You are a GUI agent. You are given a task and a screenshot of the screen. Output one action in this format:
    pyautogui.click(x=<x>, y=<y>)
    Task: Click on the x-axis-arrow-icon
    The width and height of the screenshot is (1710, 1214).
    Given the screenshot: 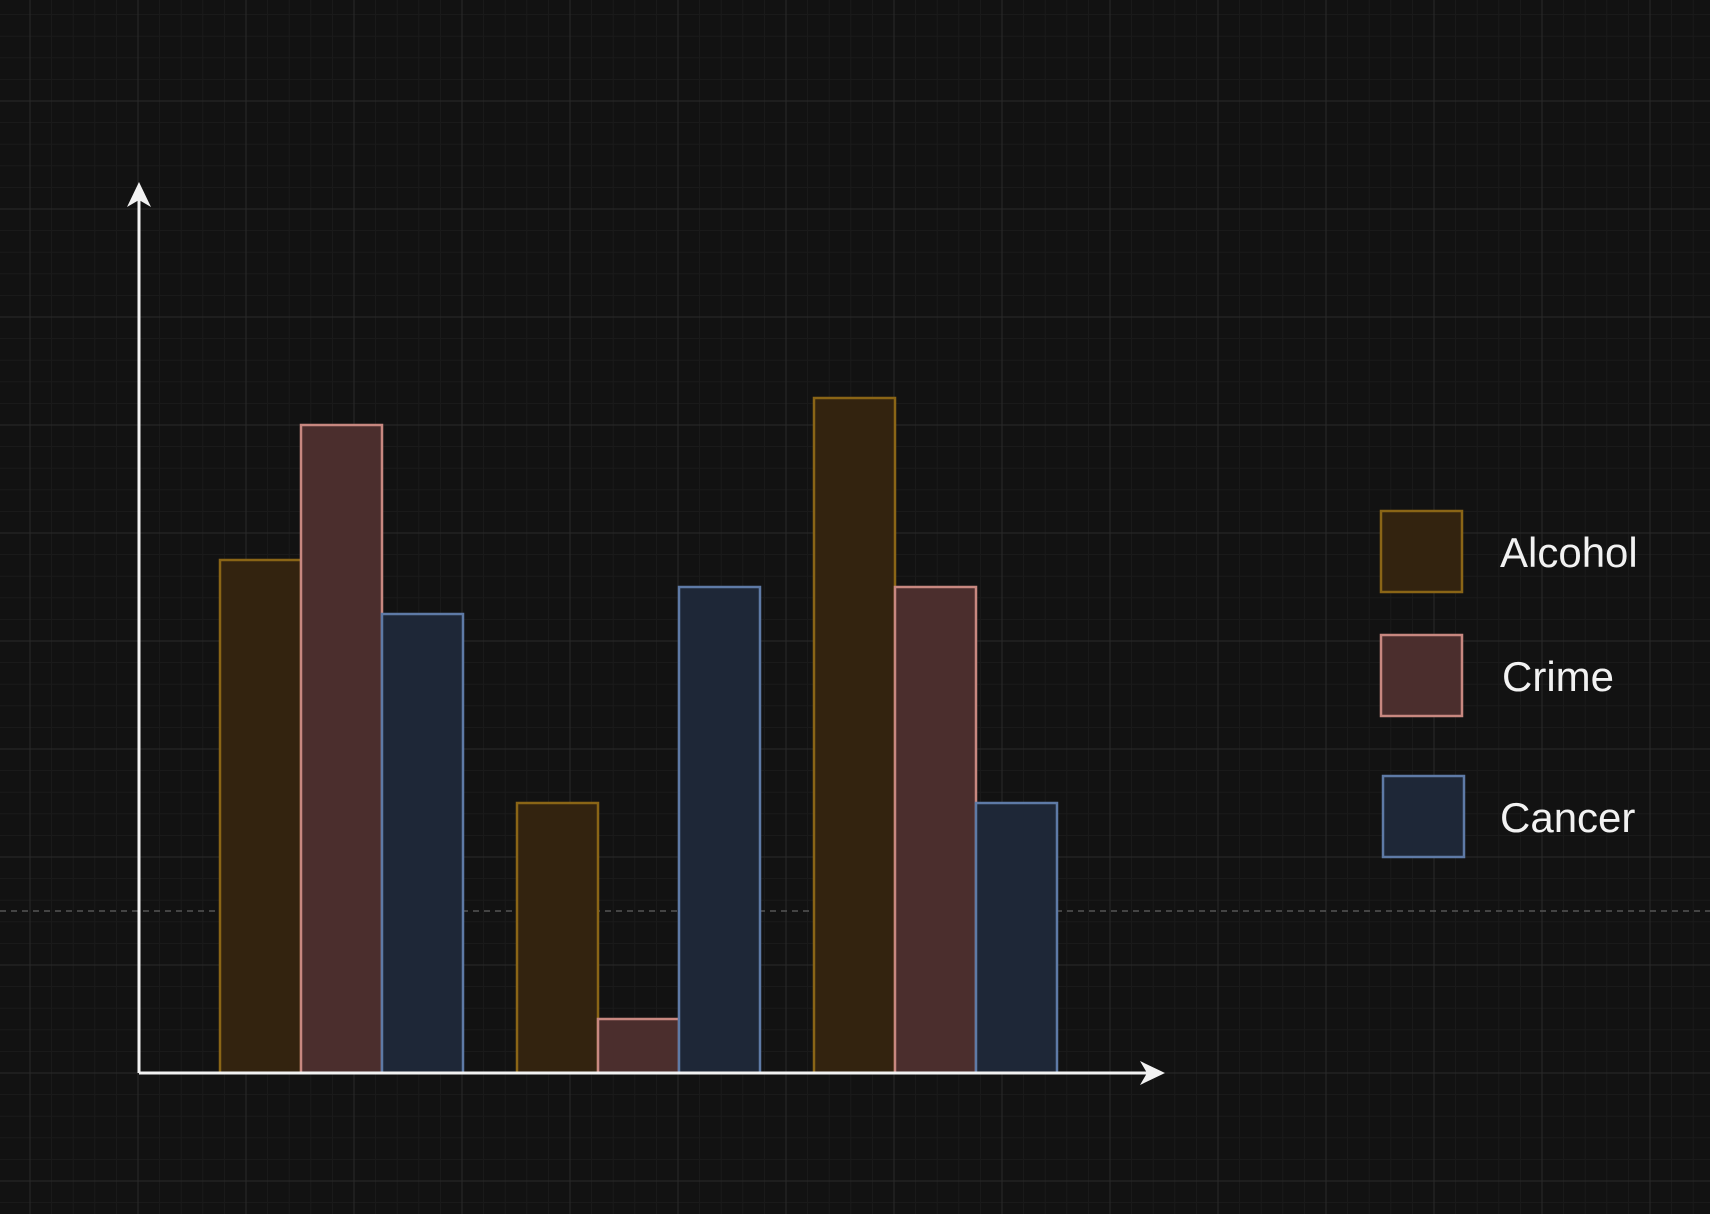 What is the action you would take?
    pyautogui.click(x=1152, y=1073)
    